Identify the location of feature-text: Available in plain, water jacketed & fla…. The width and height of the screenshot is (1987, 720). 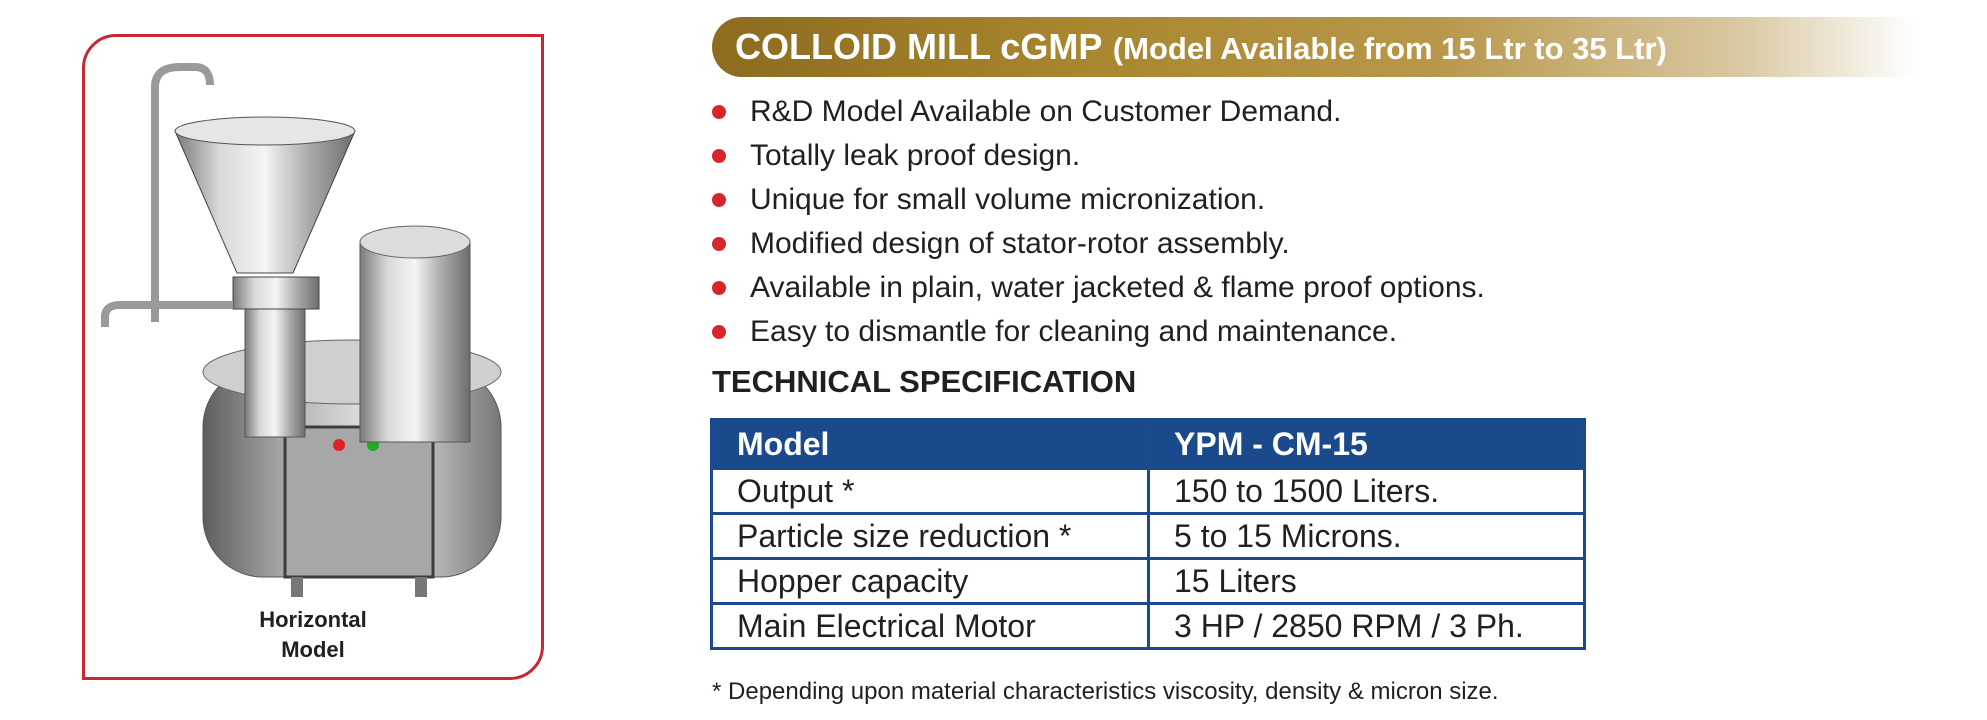
(1117, 287).